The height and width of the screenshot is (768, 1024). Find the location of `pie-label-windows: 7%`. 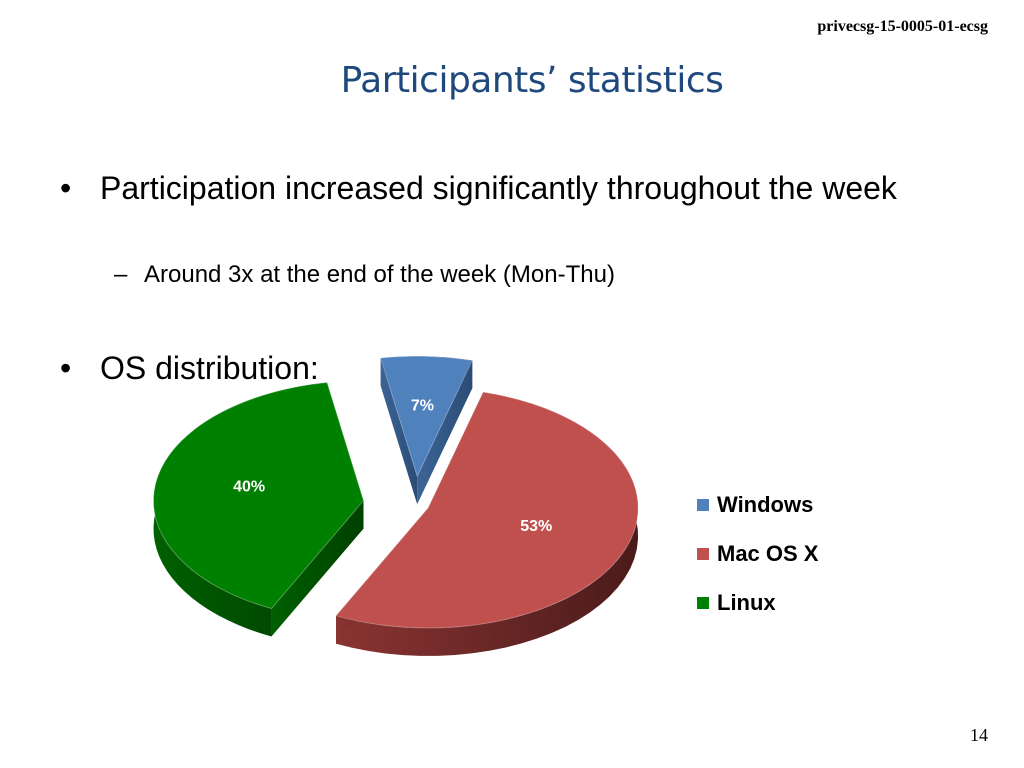

pie-label-windows: 7% is located at coordinates (422, 405).